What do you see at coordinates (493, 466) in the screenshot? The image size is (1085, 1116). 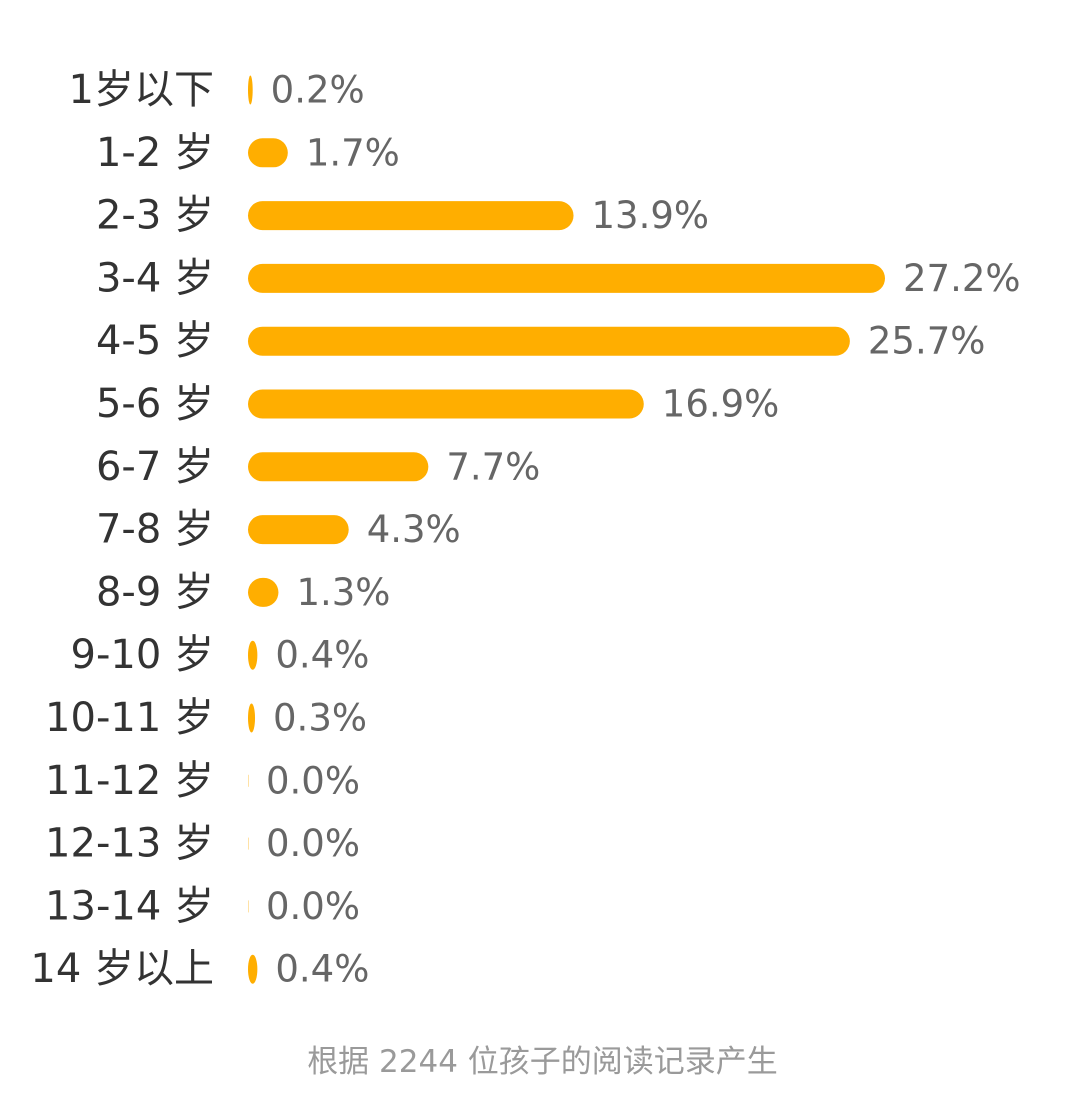 I see `value-label: 7.7%` at bounding box center [493, 466].